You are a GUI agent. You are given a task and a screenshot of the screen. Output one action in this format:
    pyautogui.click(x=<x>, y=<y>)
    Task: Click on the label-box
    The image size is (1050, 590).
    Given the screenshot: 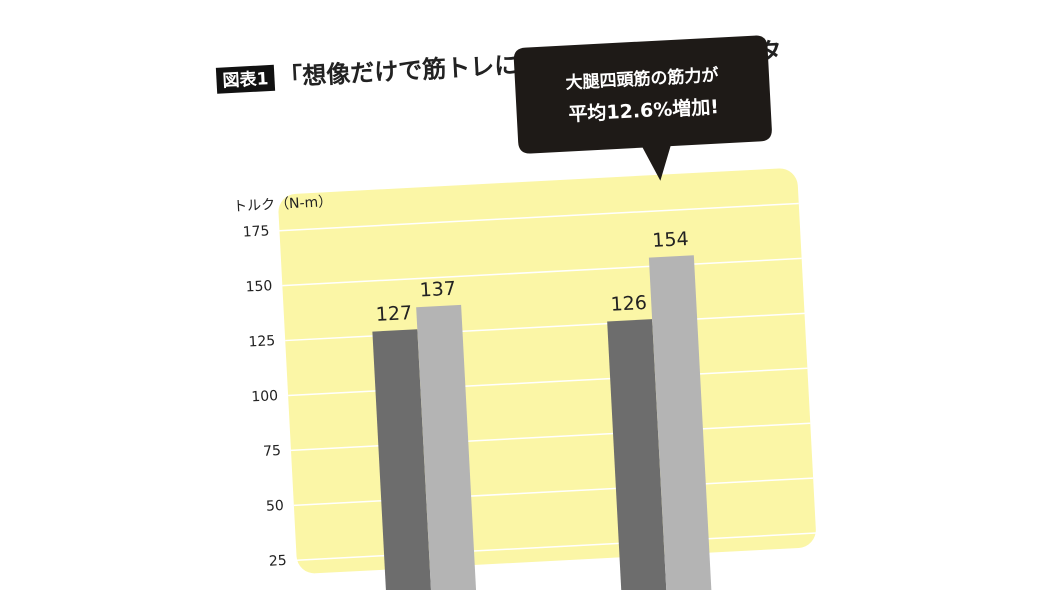 What is the action you would take?
    pyautogui.click(x=245, y=79)
    